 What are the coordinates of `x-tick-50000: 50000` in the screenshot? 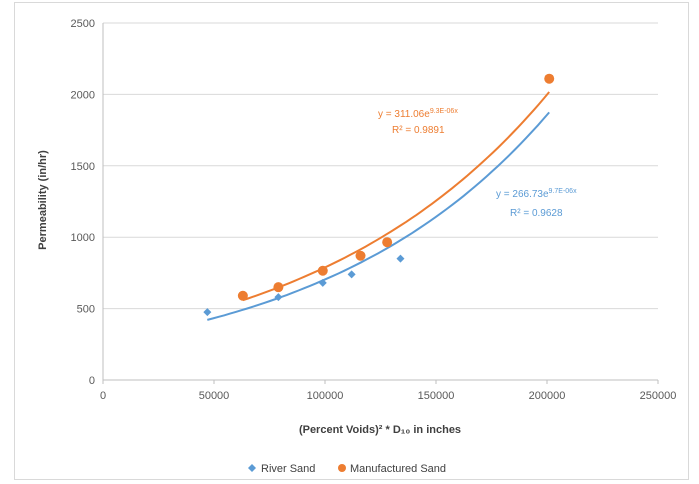 It's located at (214, 396).